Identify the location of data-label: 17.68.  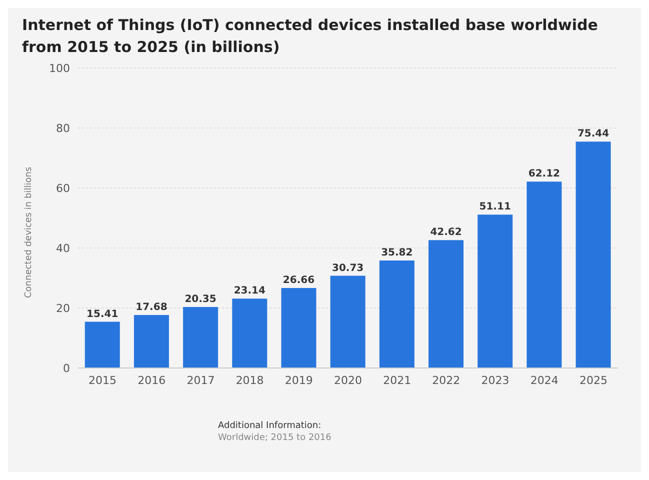
(152, 307).